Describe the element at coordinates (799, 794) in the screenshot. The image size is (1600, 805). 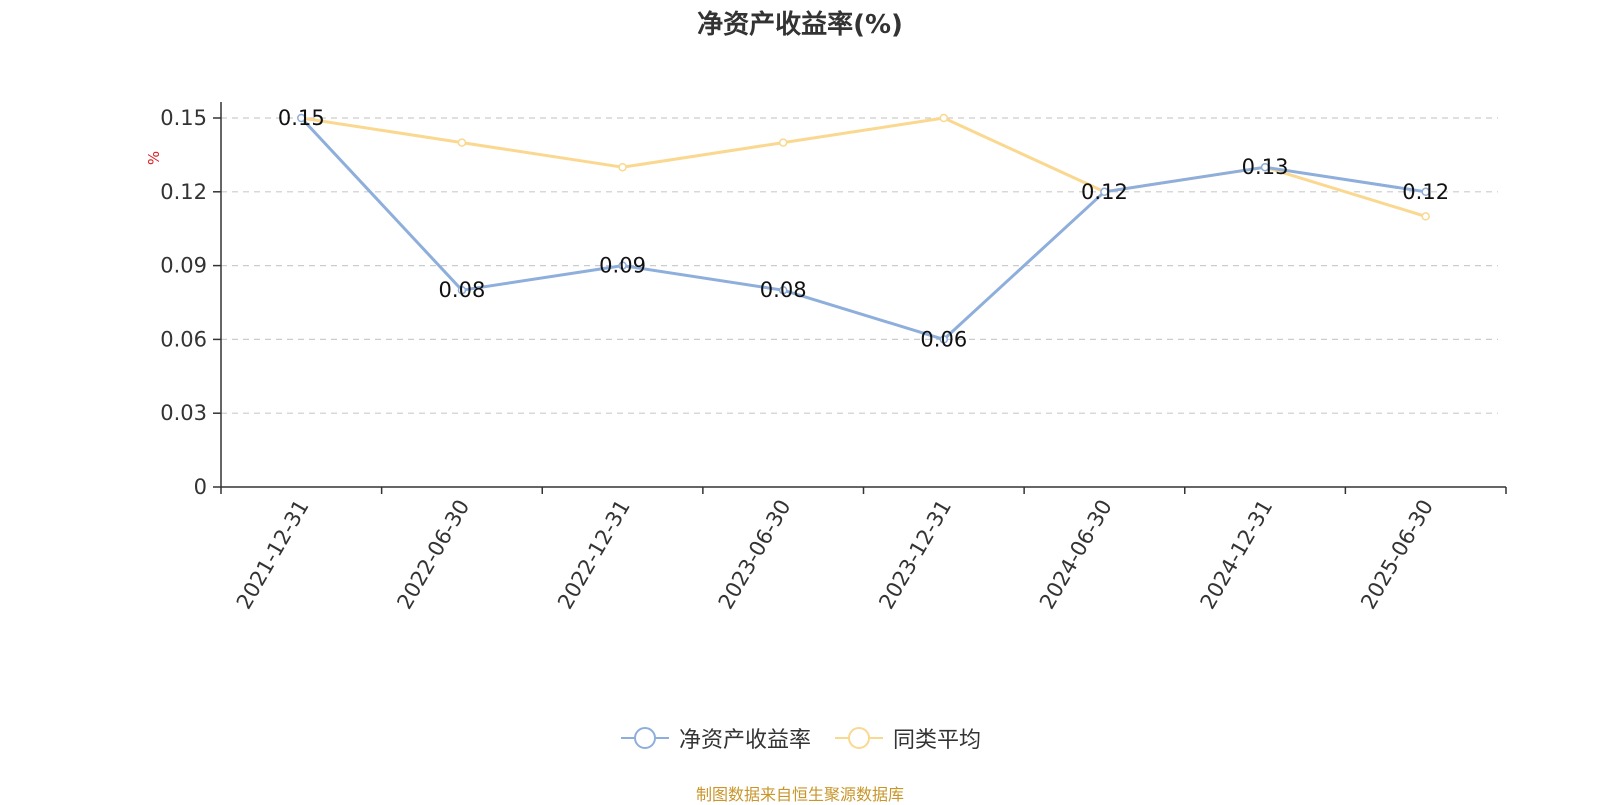
I see `source-note: 制图数据来自恒生聚源数据库` at that location.